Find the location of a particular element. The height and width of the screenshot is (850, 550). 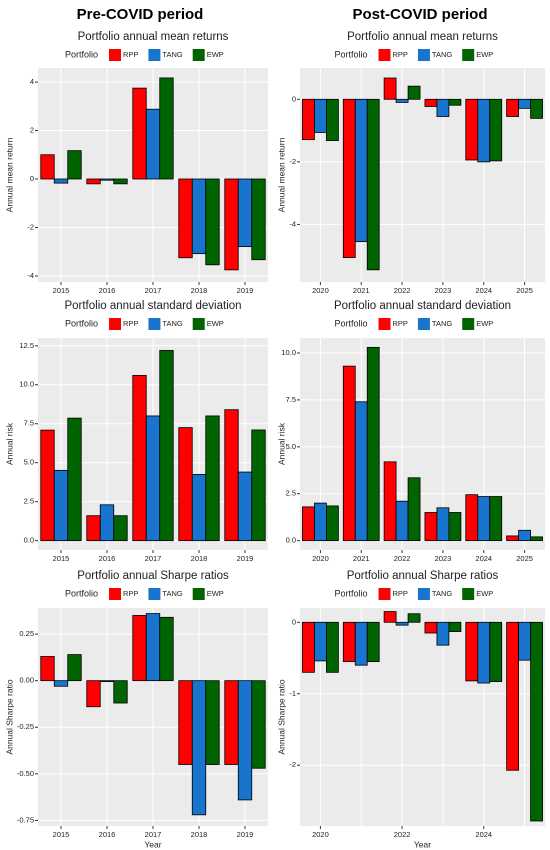

y-axis-label: Annual mean return is located at coordinates (281, 174).